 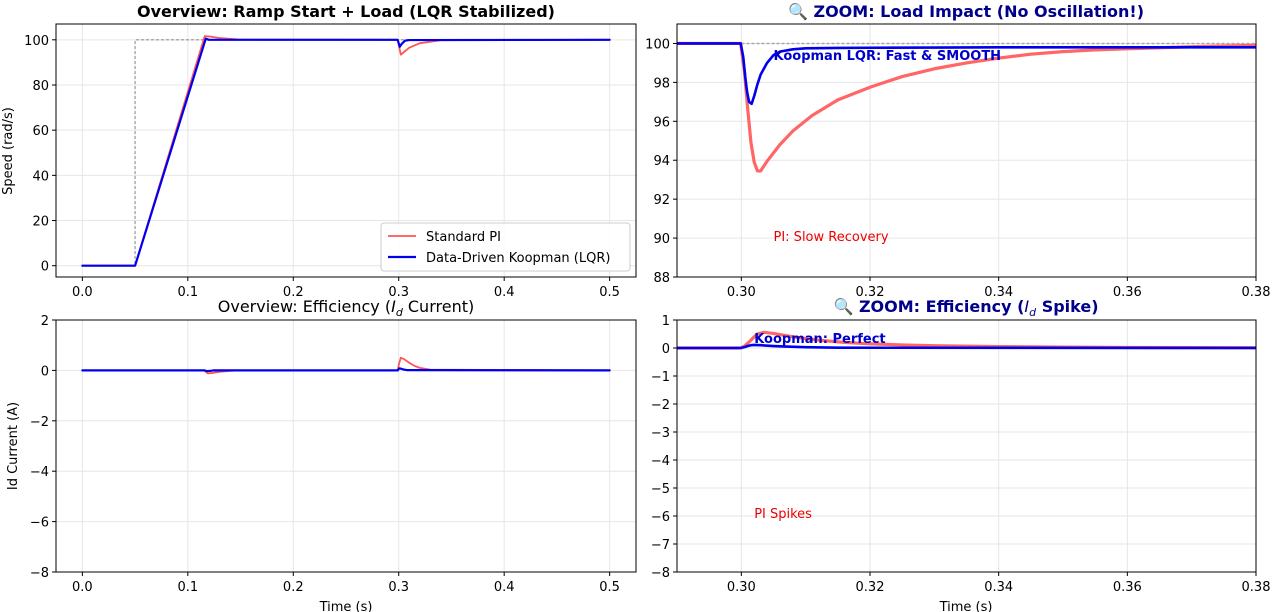 What do you see at coordinates (664, 447) in the screenshot?
I see `panel-current-zoom-yticks: −8 −7 −6 −5 −4 −3 −2 −1 0 1` at bounding box center [664, 447].